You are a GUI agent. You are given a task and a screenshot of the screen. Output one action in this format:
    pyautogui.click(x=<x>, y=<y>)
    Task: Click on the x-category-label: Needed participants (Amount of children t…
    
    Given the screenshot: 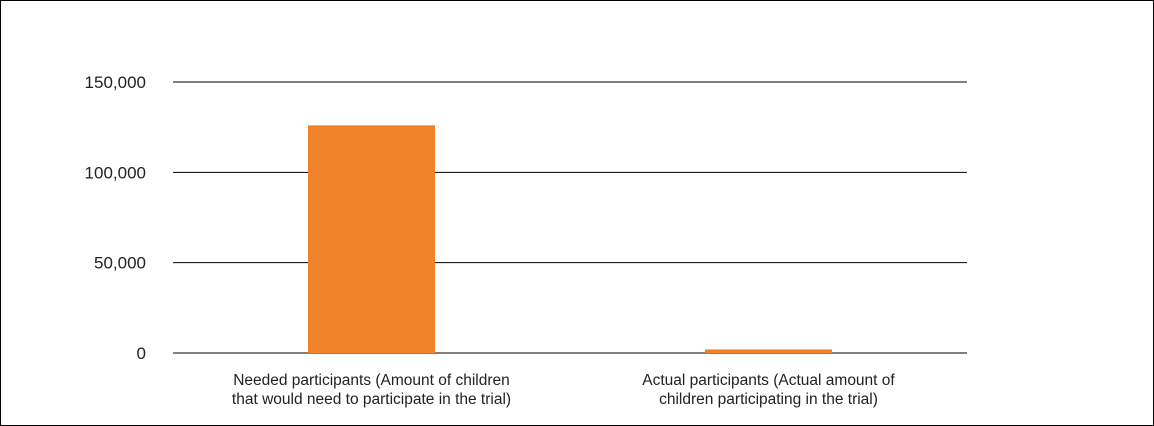 What is the action you would take?
    pyautogui.click(x=371, y=390)
    